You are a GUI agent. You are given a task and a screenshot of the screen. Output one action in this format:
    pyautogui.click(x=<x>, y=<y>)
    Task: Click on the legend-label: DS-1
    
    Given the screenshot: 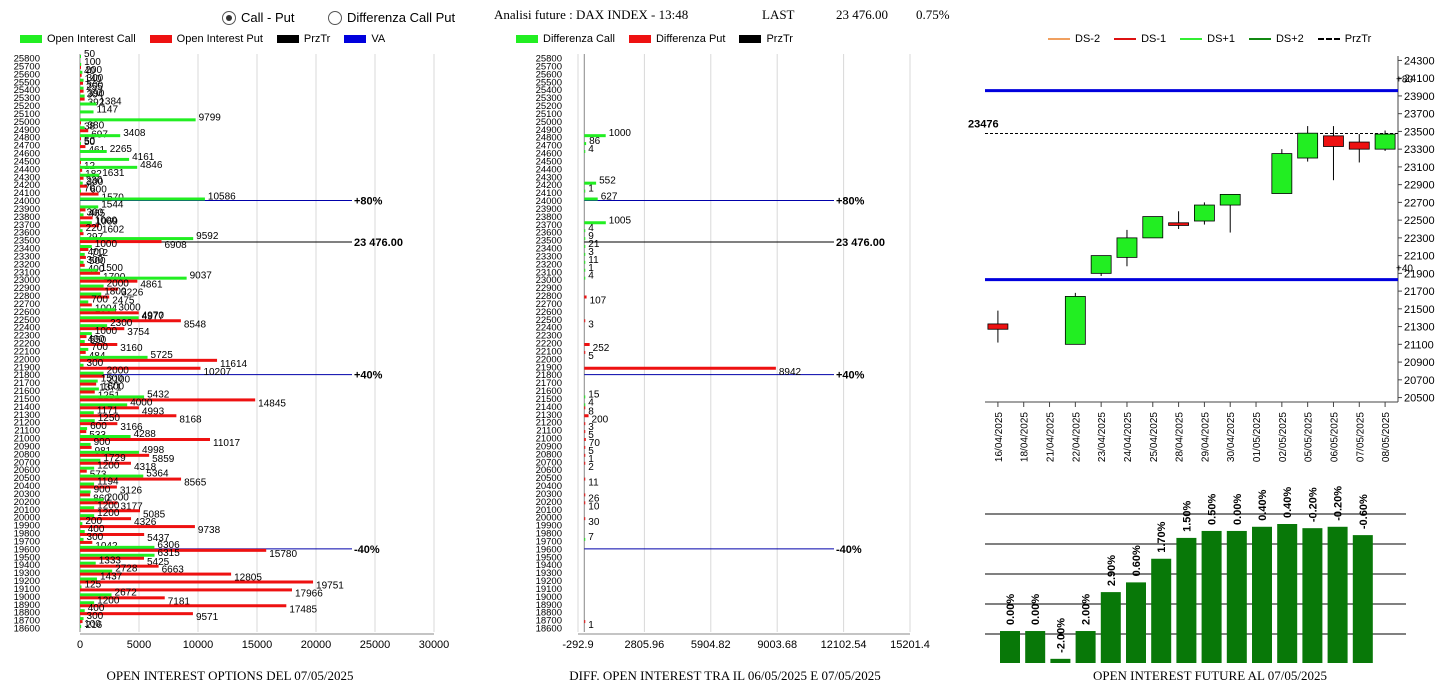 What is the action you would take?
    pyautogui.click(x=1154, y=39)
    